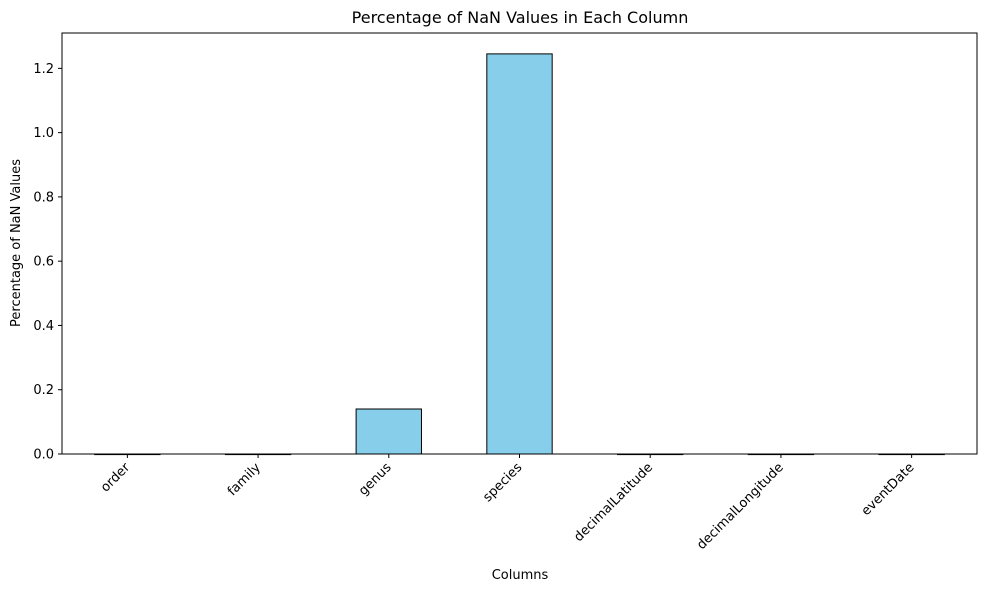 The width and height of the screenshot is (989, 590). I want to click on bar-species, so click(519, 254).